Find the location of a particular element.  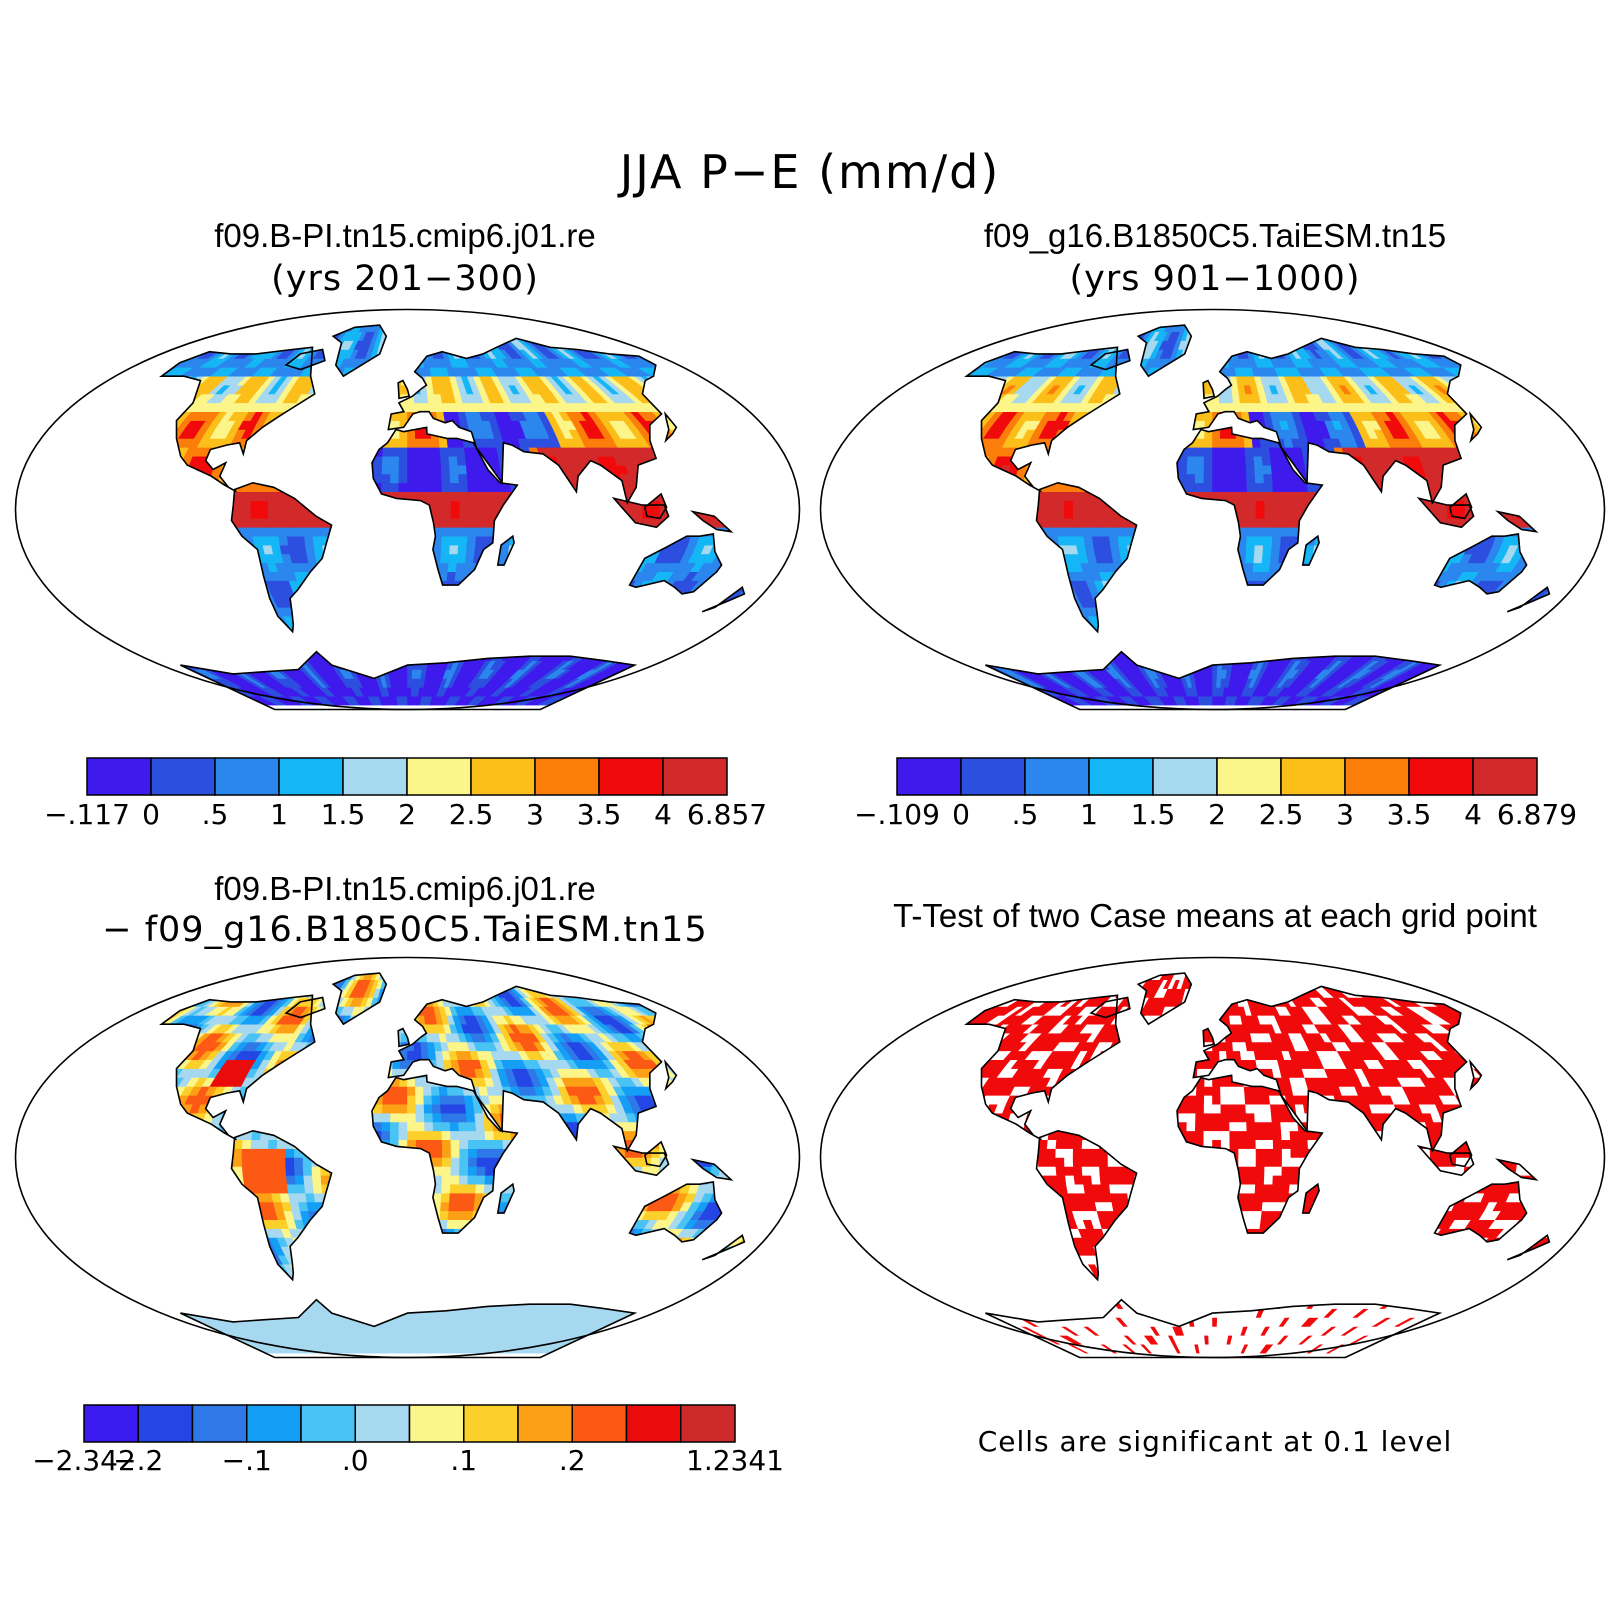

colorbar-tick-label: −.117 is located at coordinates (87, 814).